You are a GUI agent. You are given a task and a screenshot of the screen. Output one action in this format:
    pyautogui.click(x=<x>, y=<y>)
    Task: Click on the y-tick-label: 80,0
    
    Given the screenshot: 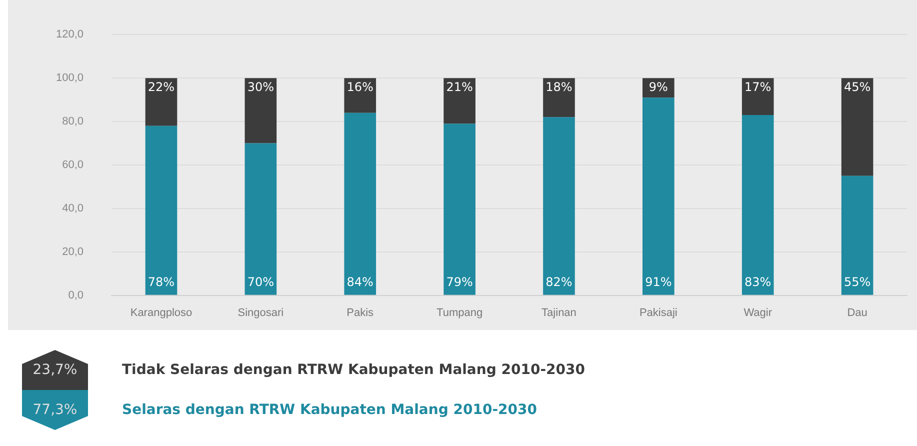 What is the action you would take?
    pyautogui.click(x=73, y=122)
    